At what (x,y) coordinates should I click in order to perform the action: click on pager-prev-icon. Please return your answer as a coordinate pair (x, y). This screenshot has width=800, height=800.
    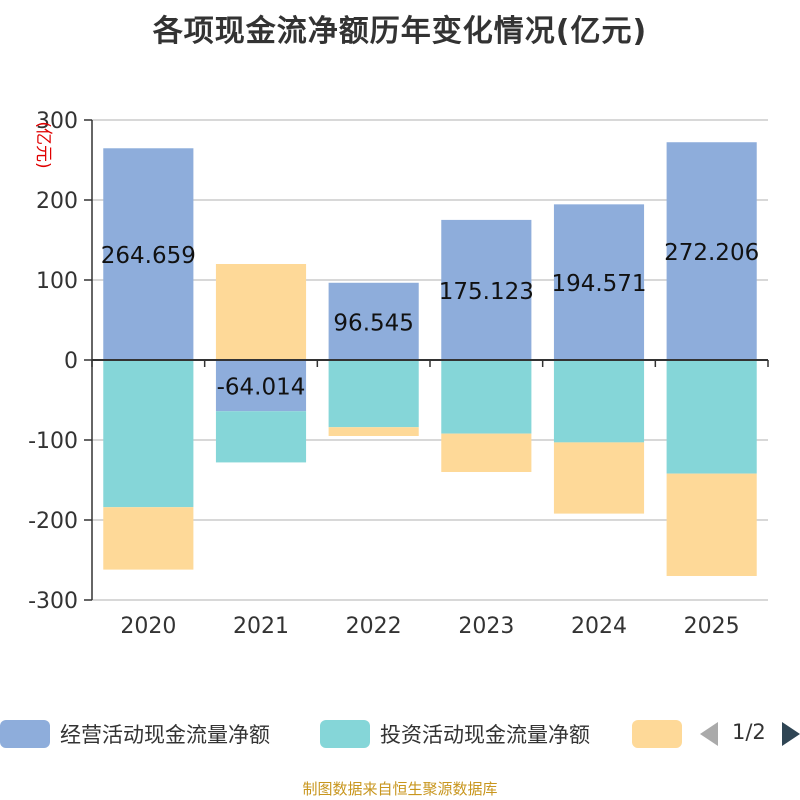
    Looking at the image, I should click on (709, 734).